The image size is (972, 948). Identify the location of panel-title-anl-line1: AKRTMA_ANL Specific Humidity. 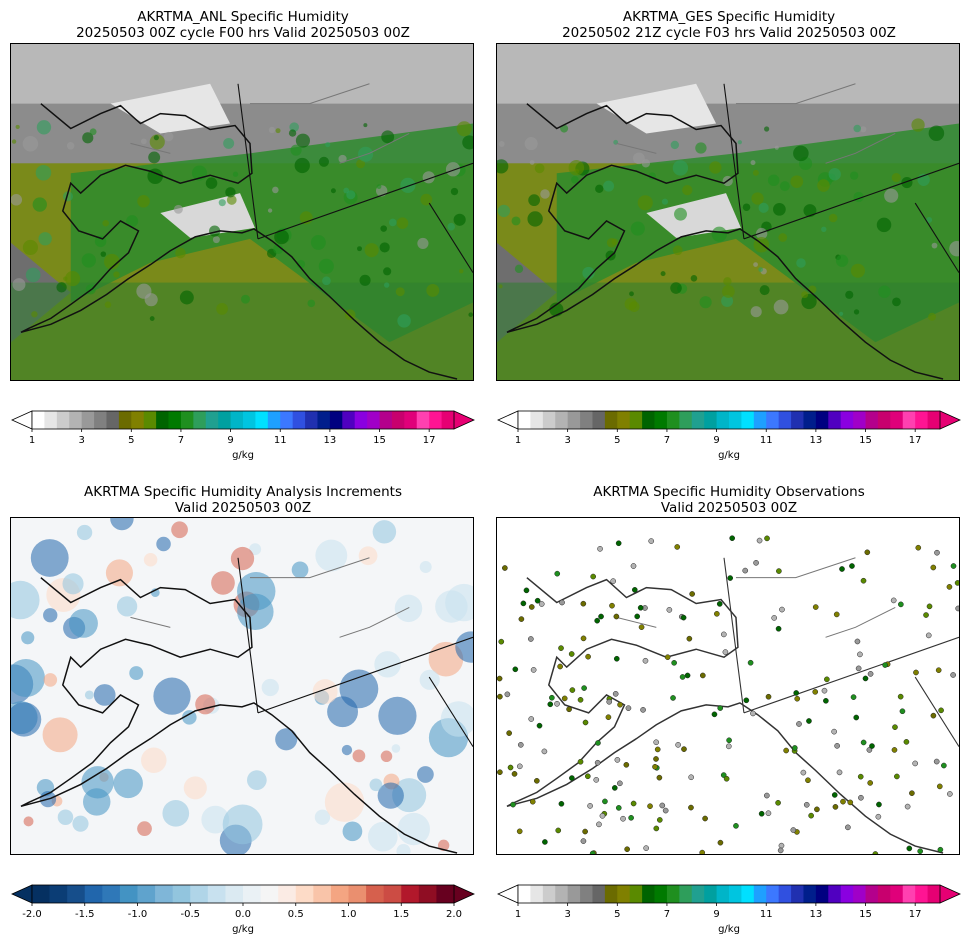
(243, 17).